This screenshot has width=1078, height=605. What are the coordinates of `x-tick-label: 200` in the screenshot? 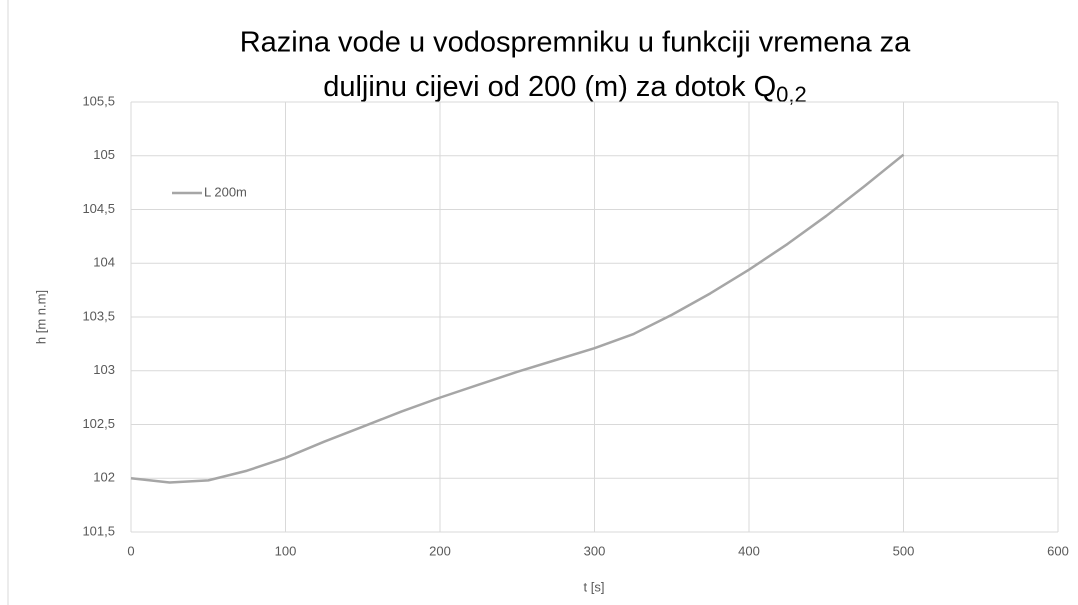 It's located at (440, 550).